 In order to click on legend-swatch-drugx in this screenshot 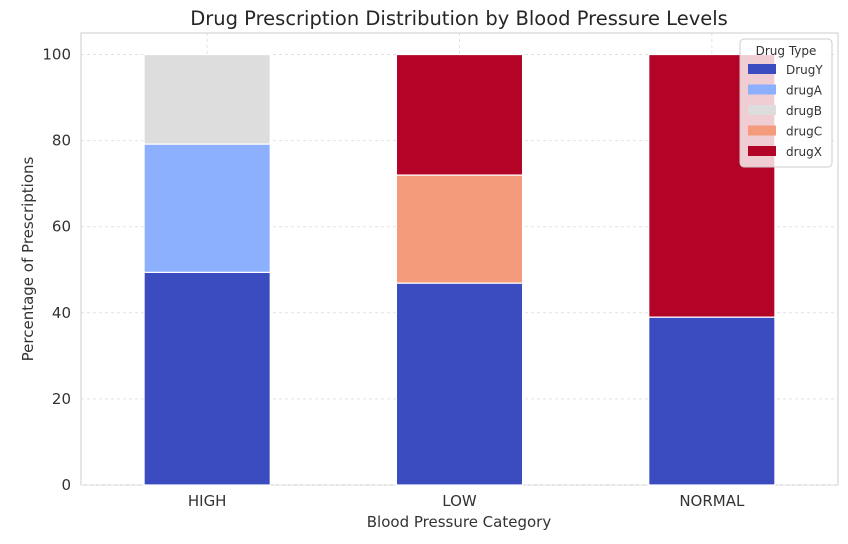, I will do `click(762, 151)`.